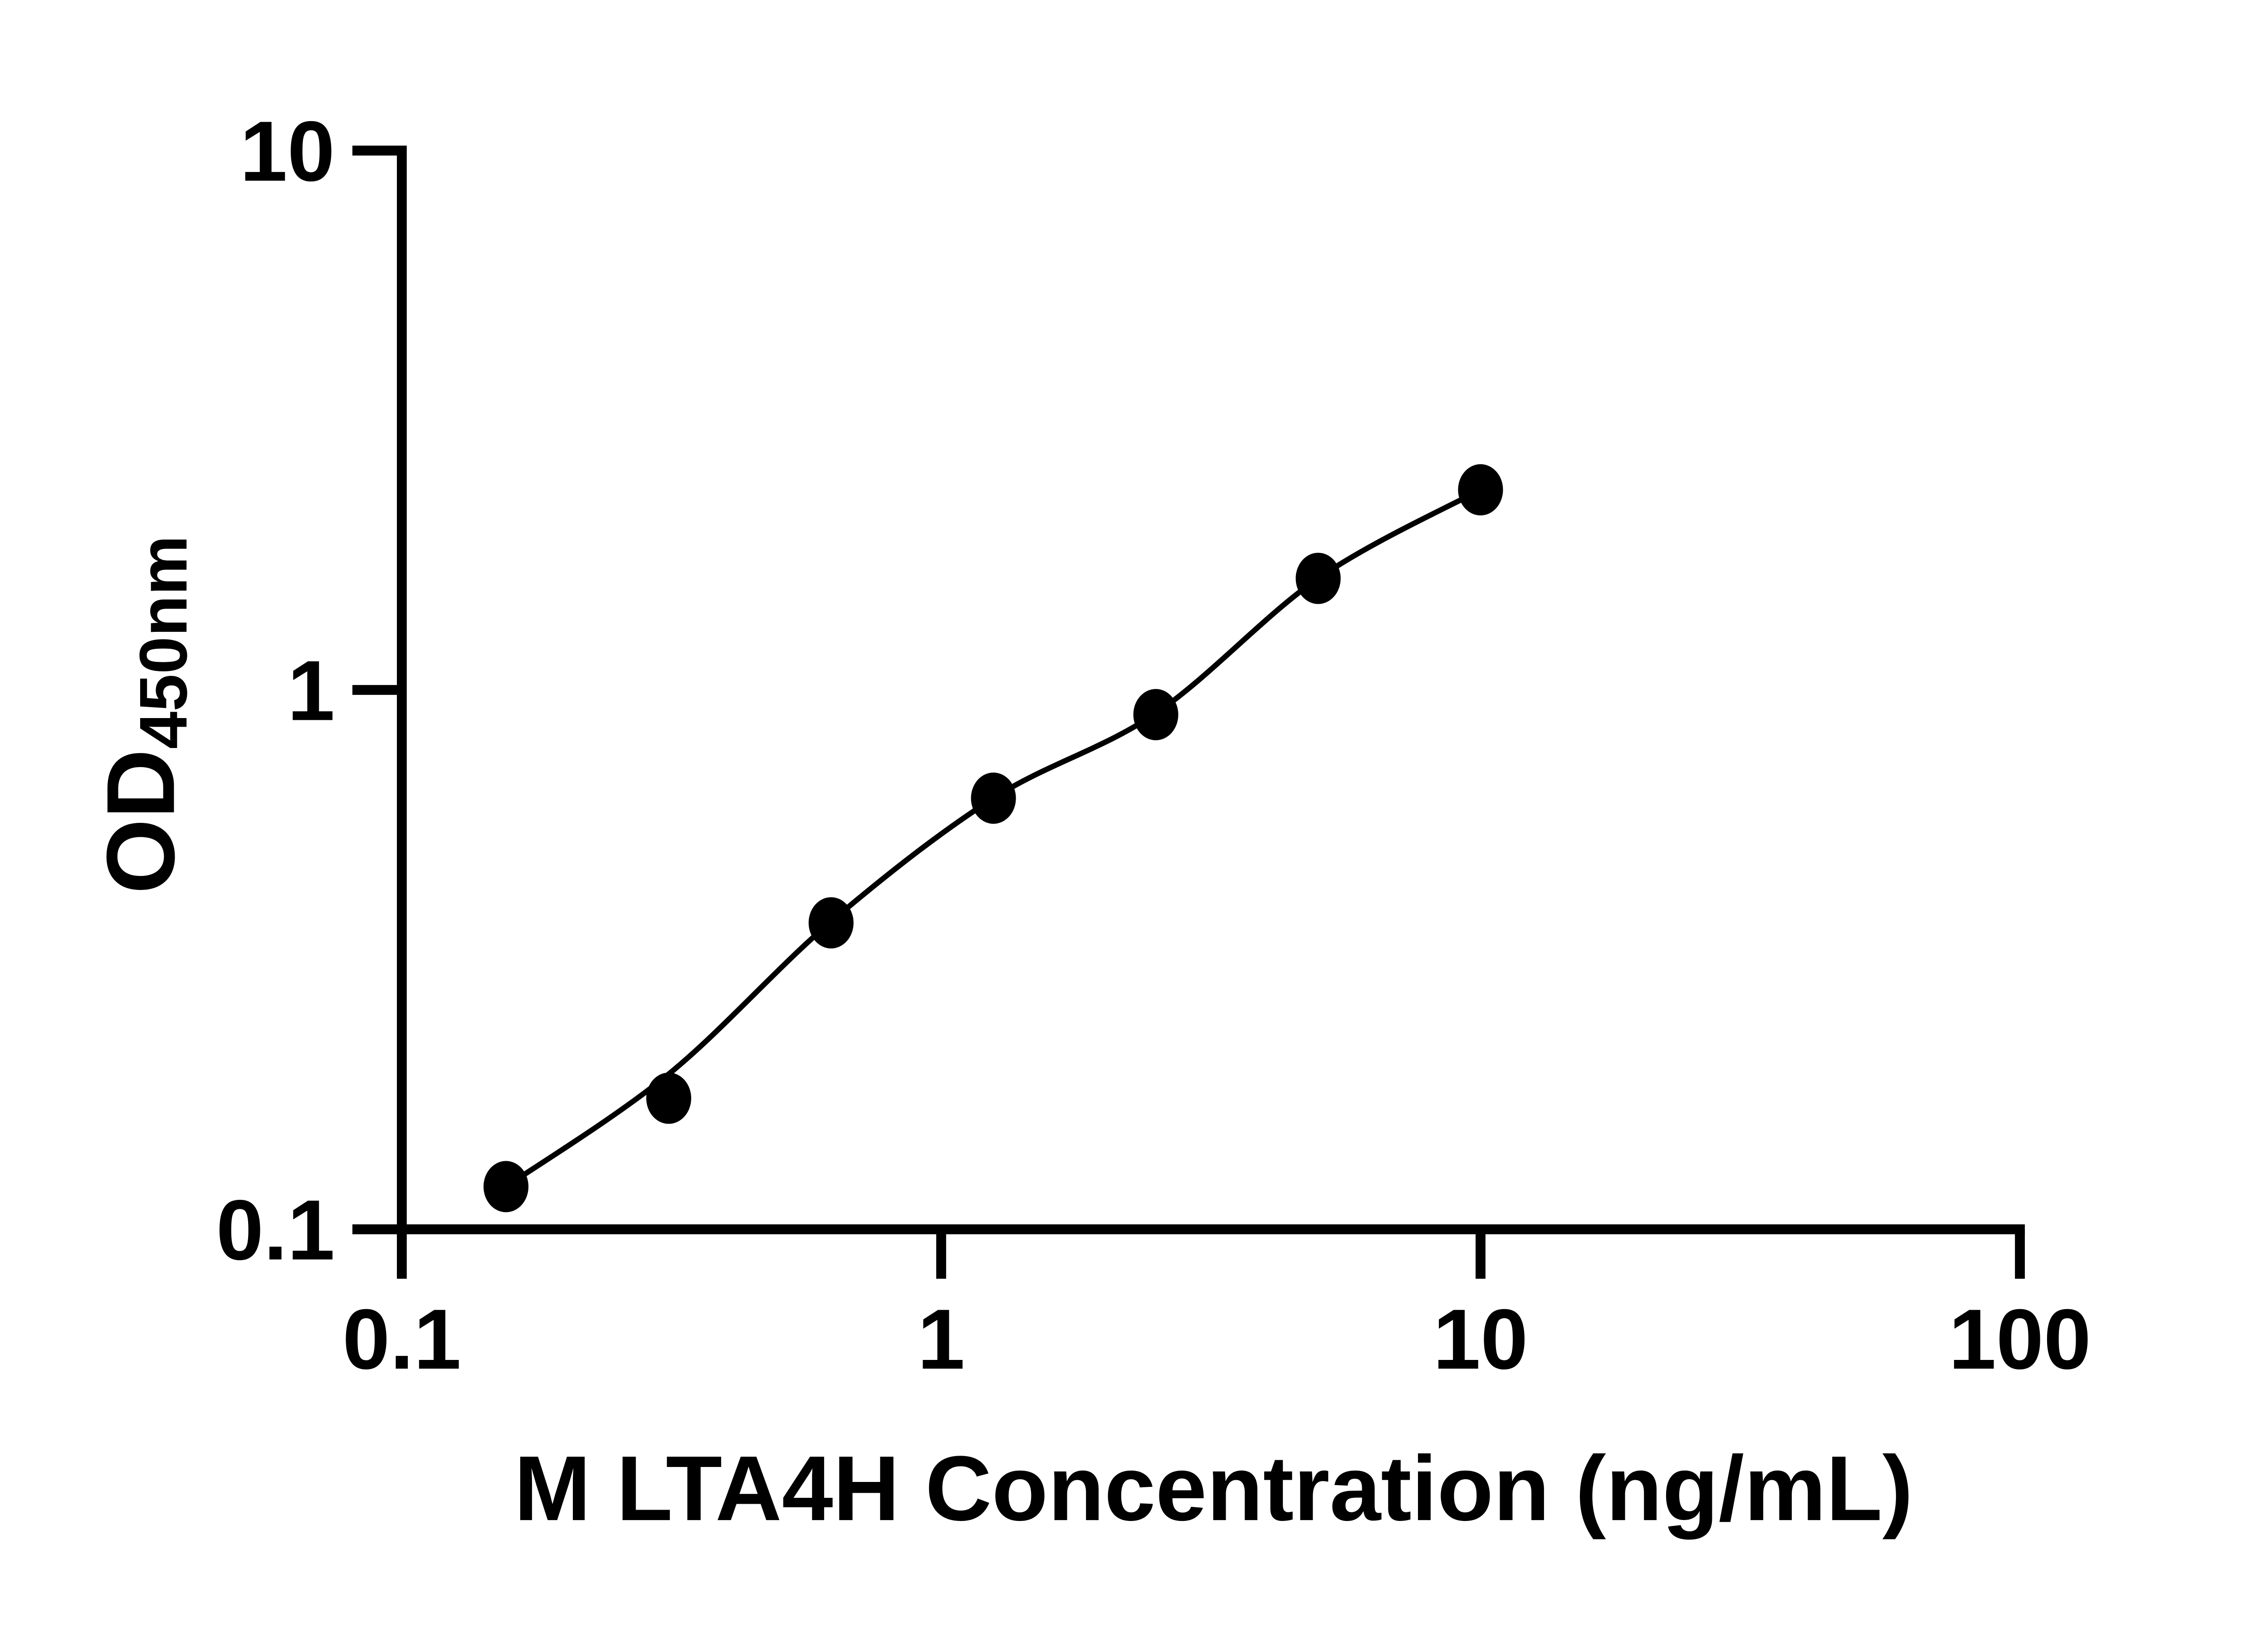  I want to click on x-axis-title: M LTA4H Concentration (ng/mL), so click(1214, 1488).